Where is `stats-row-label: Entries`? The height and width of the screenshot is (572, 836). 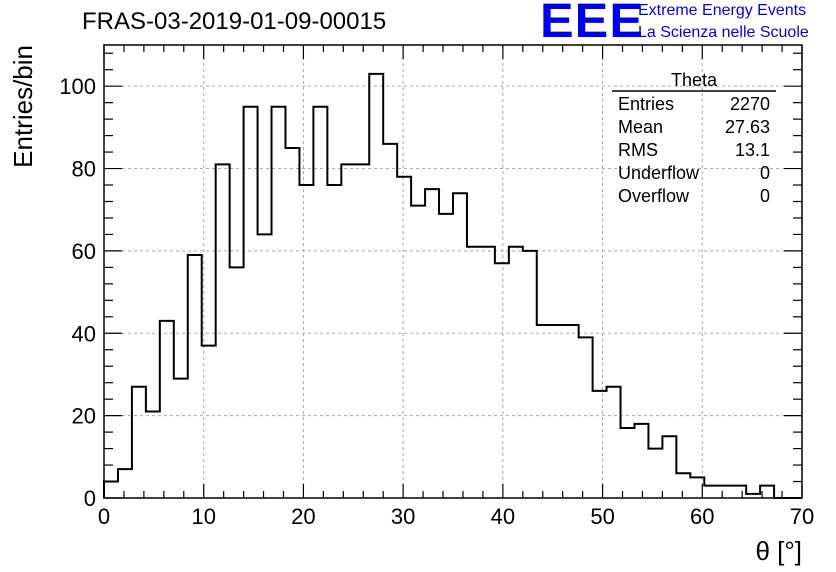 stats-row-label: Entries is located at coordinates (646, 104).